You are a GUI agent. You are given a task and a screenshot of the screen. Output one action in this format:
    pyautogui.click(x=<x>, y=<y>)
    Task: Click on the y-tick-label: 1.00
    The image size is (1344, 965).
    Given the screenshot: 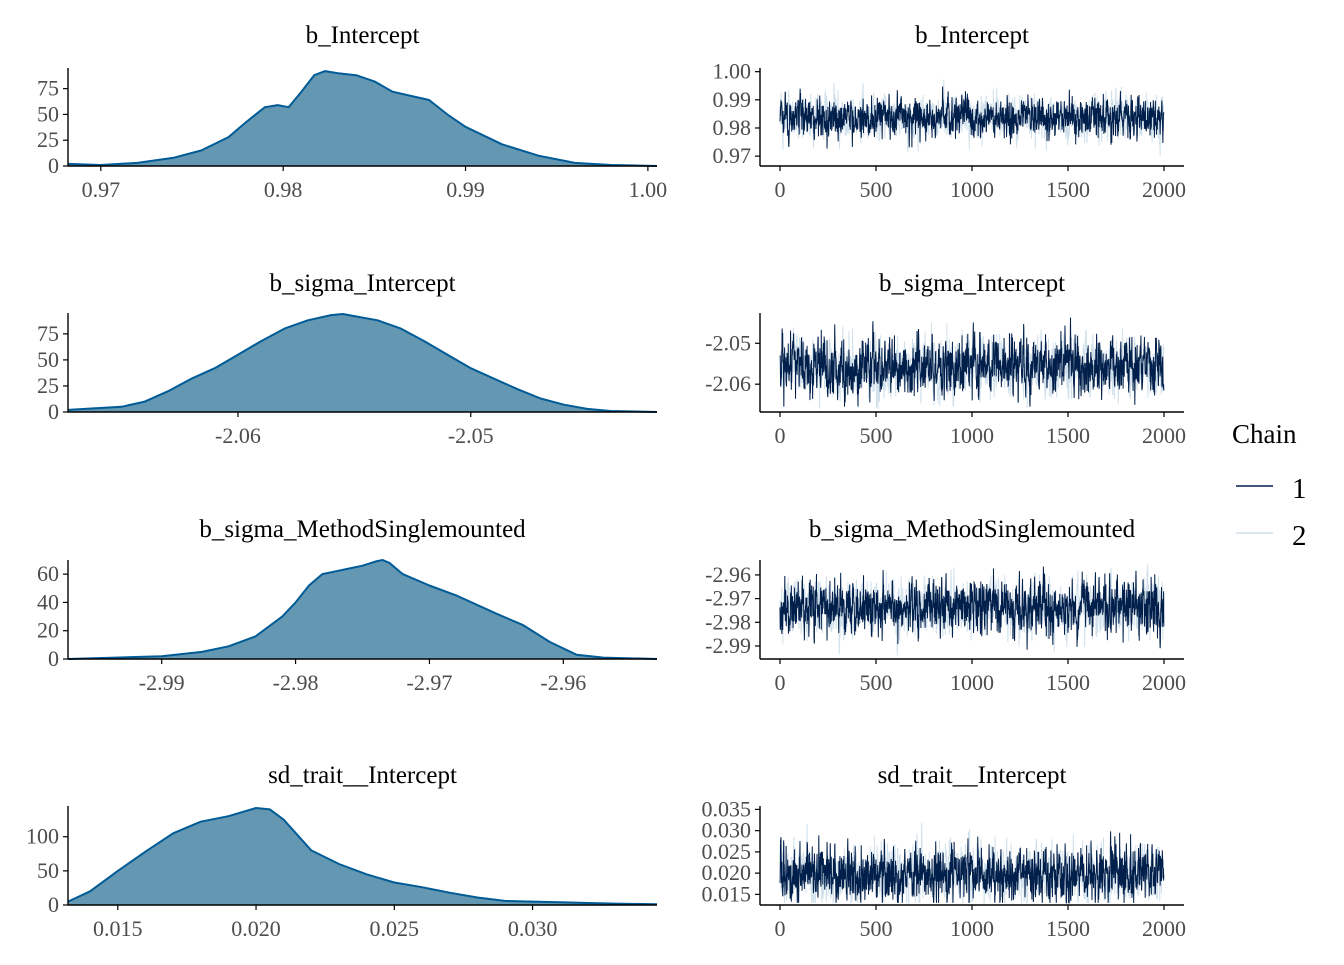 What is the action you would take?
    pyautogui.click(x=732, y=71)
    